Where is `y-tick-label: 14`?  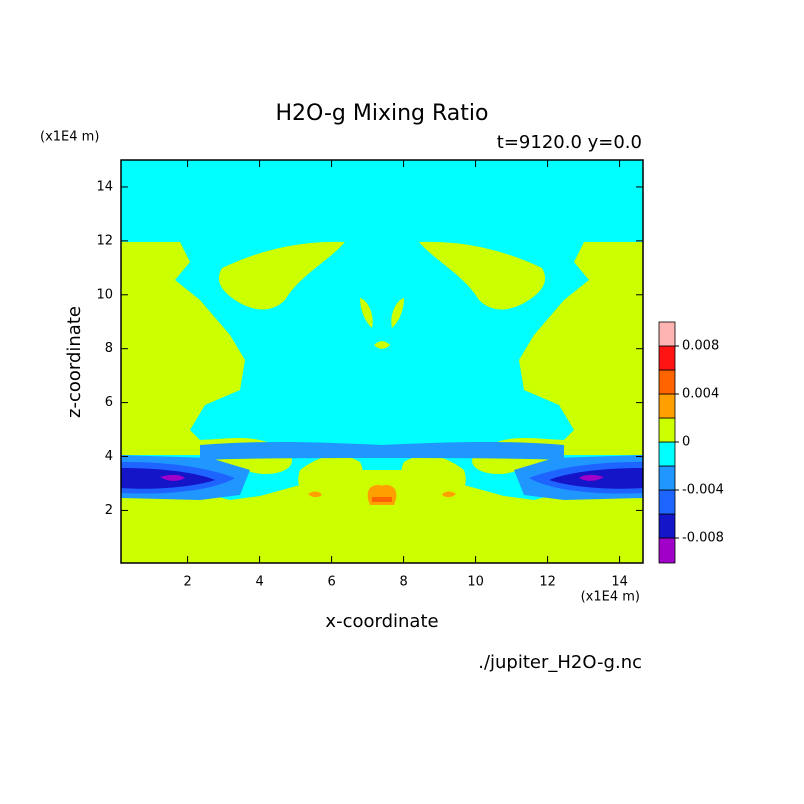 y-tick-label: 14 is located at coordinates (104, 186).